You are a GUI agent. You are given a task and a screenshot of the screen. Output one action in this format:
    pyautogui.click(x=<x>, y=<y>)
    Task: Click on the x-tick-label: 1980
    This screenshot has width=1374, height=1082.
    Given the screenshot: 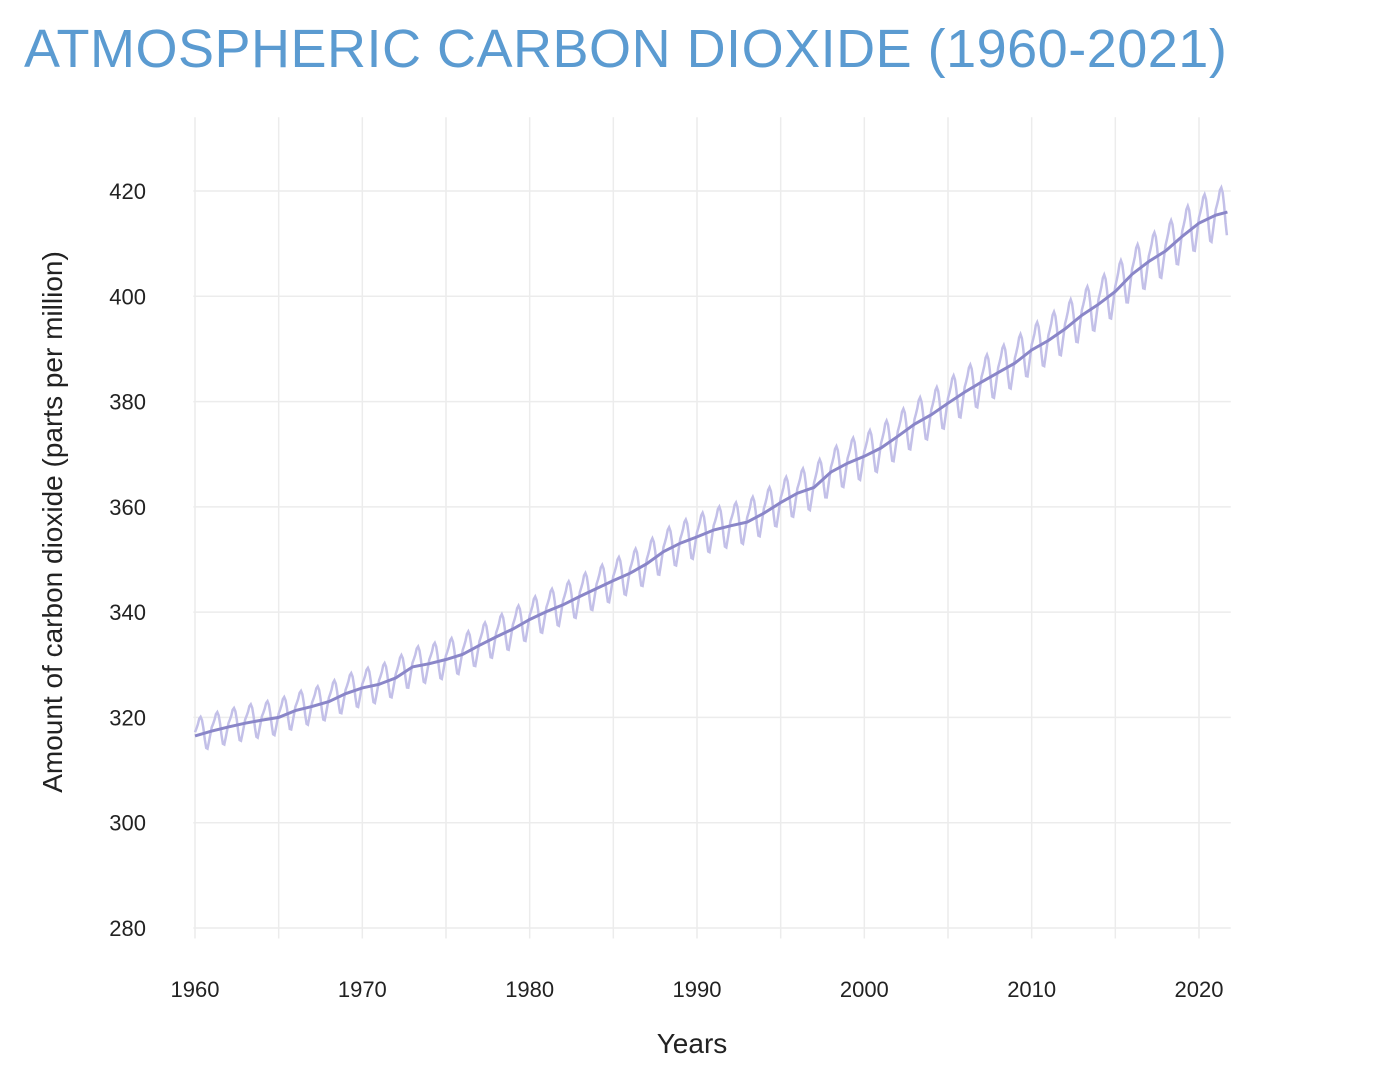 What is the action you would take?
    pyautogui.click(x=529, y=989)
    